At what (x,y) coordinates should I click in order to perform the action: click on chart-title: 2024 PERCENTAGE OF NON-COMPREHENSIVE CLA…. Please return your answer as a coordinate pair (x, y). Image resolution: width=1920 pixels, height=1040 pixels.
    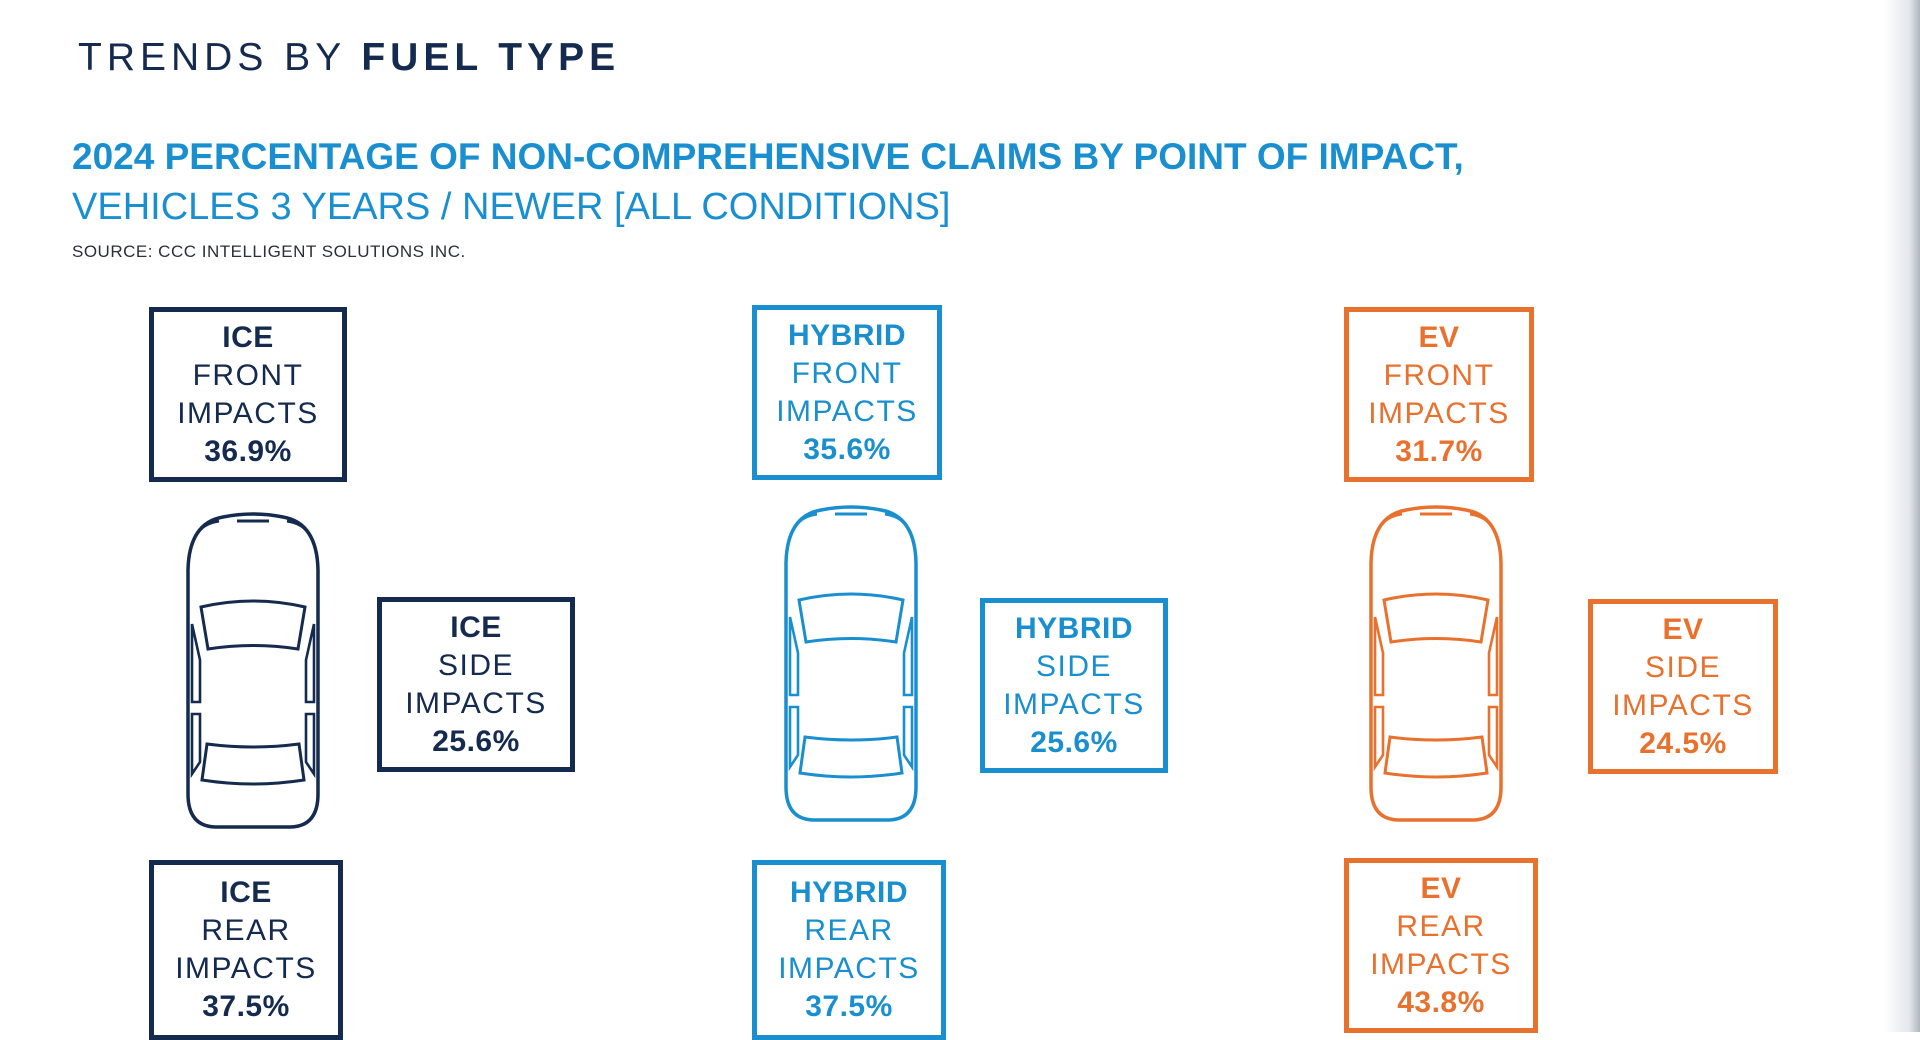
    Looking at the image, I should click on (768, 156).